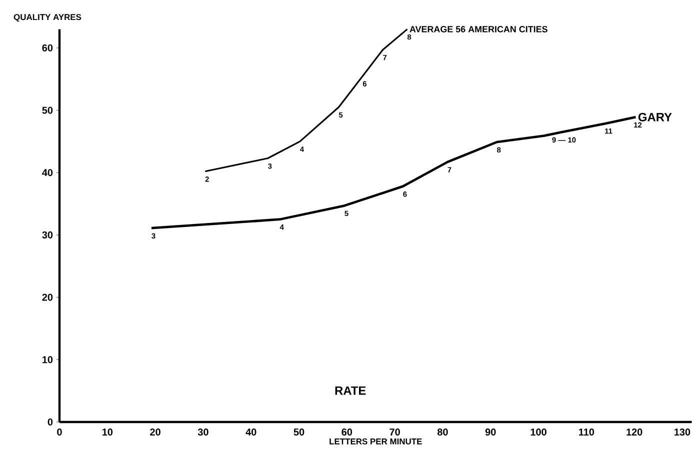  I want to click on y-tick-label: 50, so click(47, 110).